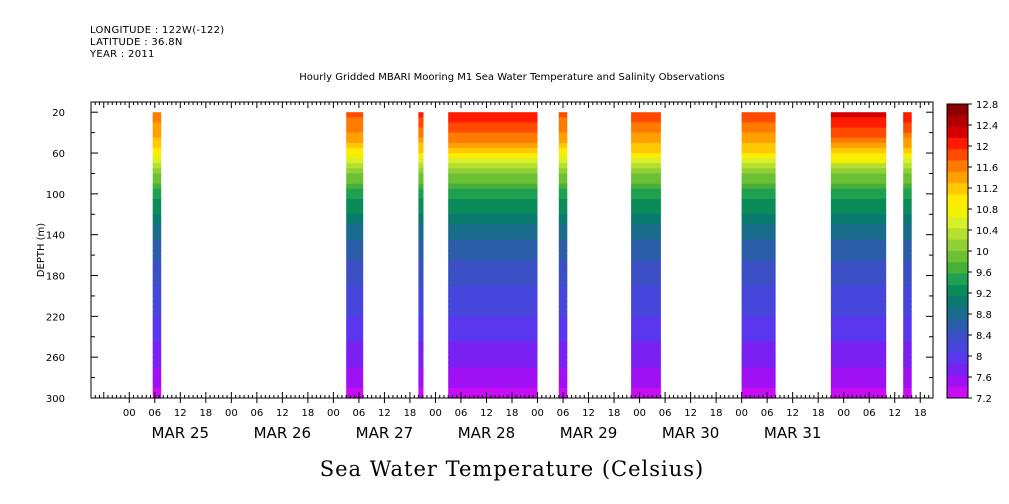  Describe the element at coordinates (58, 154) in the screenshot. I see `y-tick-label: 60` at that location.